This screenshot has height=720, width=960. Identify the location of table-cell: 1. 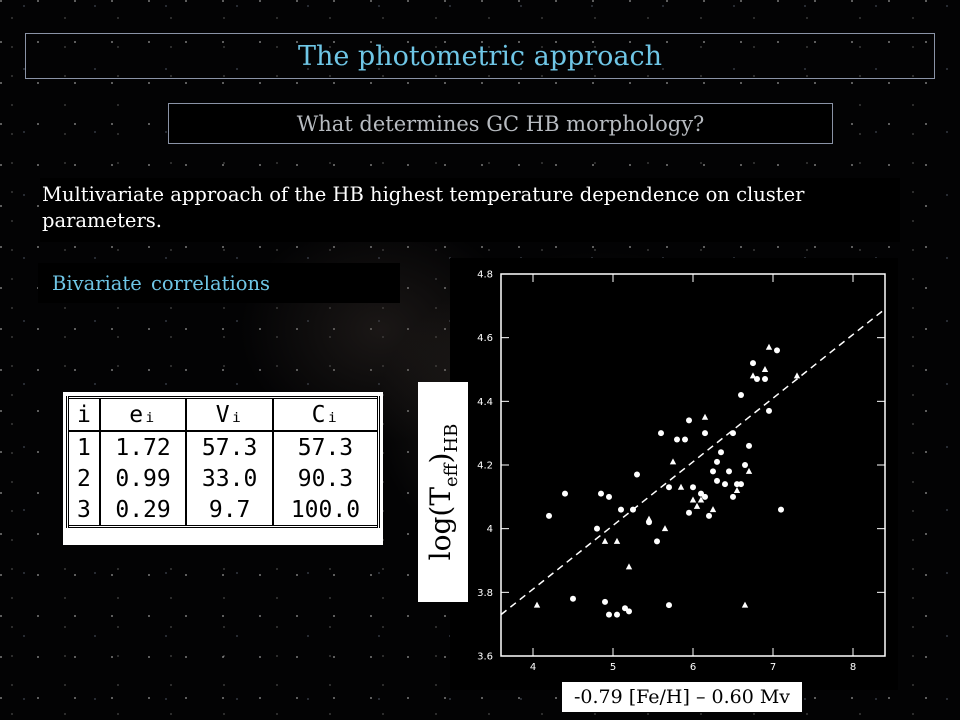
(82, 447).